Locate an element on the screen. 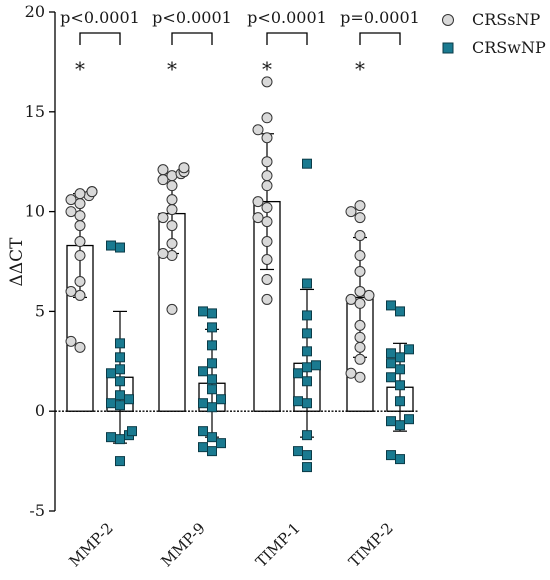 Image resolution: width=550 pixels, height=580 pixels. legend-label: CRSsNP is located at coordinates (506, 19).